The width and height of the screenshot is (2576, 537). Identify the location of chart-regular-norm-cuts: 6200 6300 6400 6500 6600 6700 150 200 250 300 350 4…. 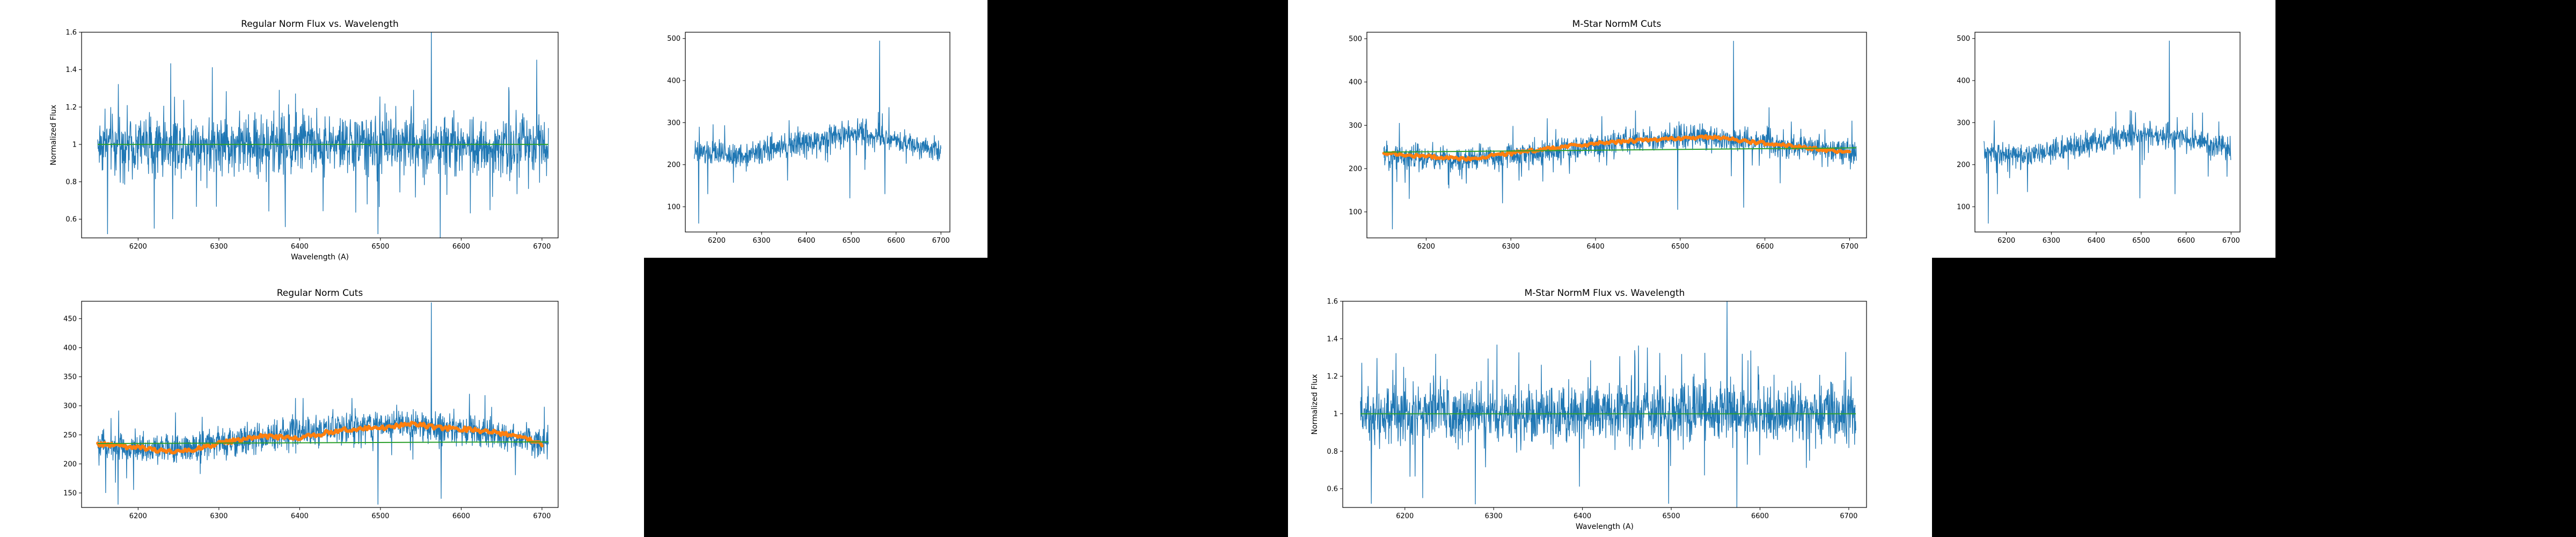
(311, 404).